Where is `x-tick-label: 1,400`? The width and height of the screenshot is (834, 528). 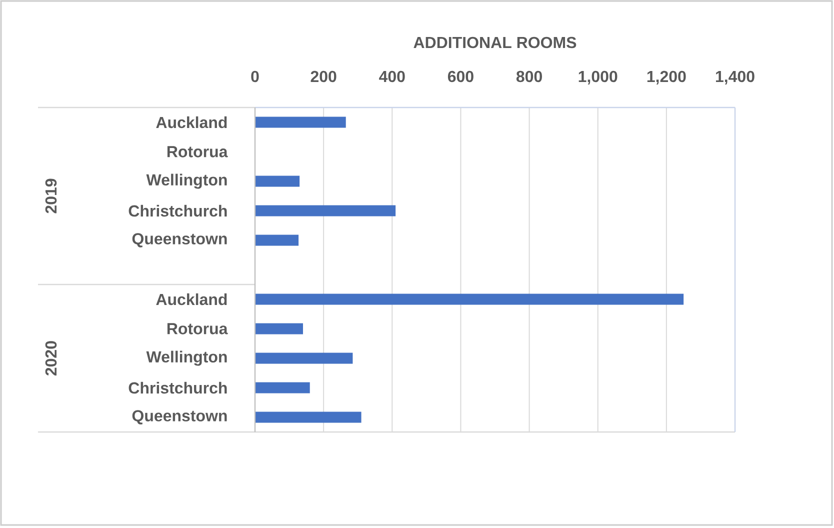 x-tick-label: 1,400 is located at coordinates (735, 77).